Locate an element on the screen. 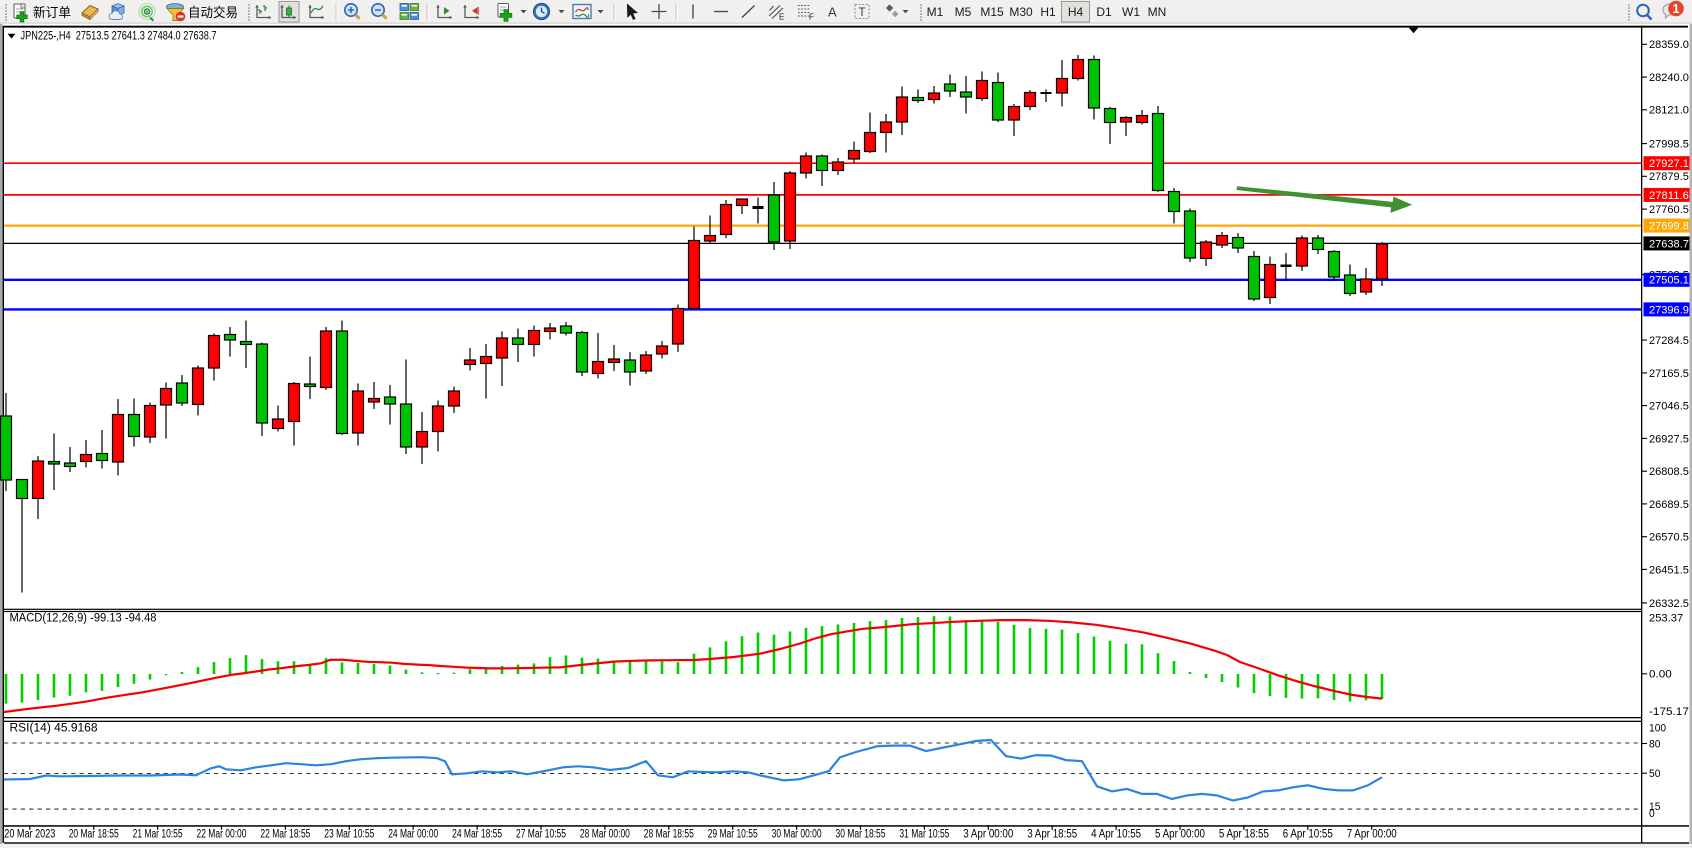 This screenshot has height=848, width=1692. svg-text: RSI(14) 45.9168 is located at coordinates (54, 728).